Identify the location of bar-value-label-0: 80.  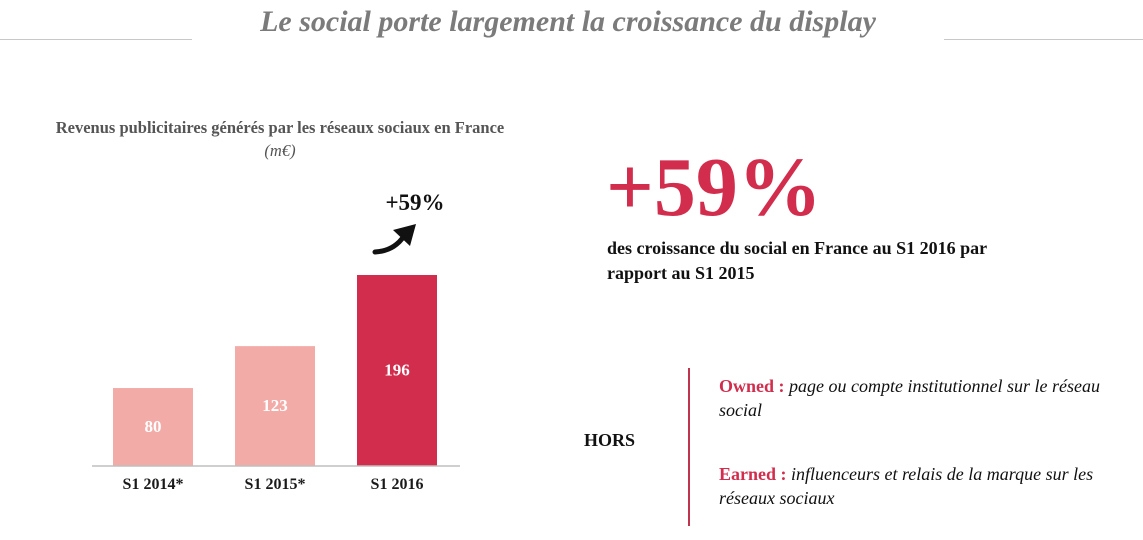
(153, 426).